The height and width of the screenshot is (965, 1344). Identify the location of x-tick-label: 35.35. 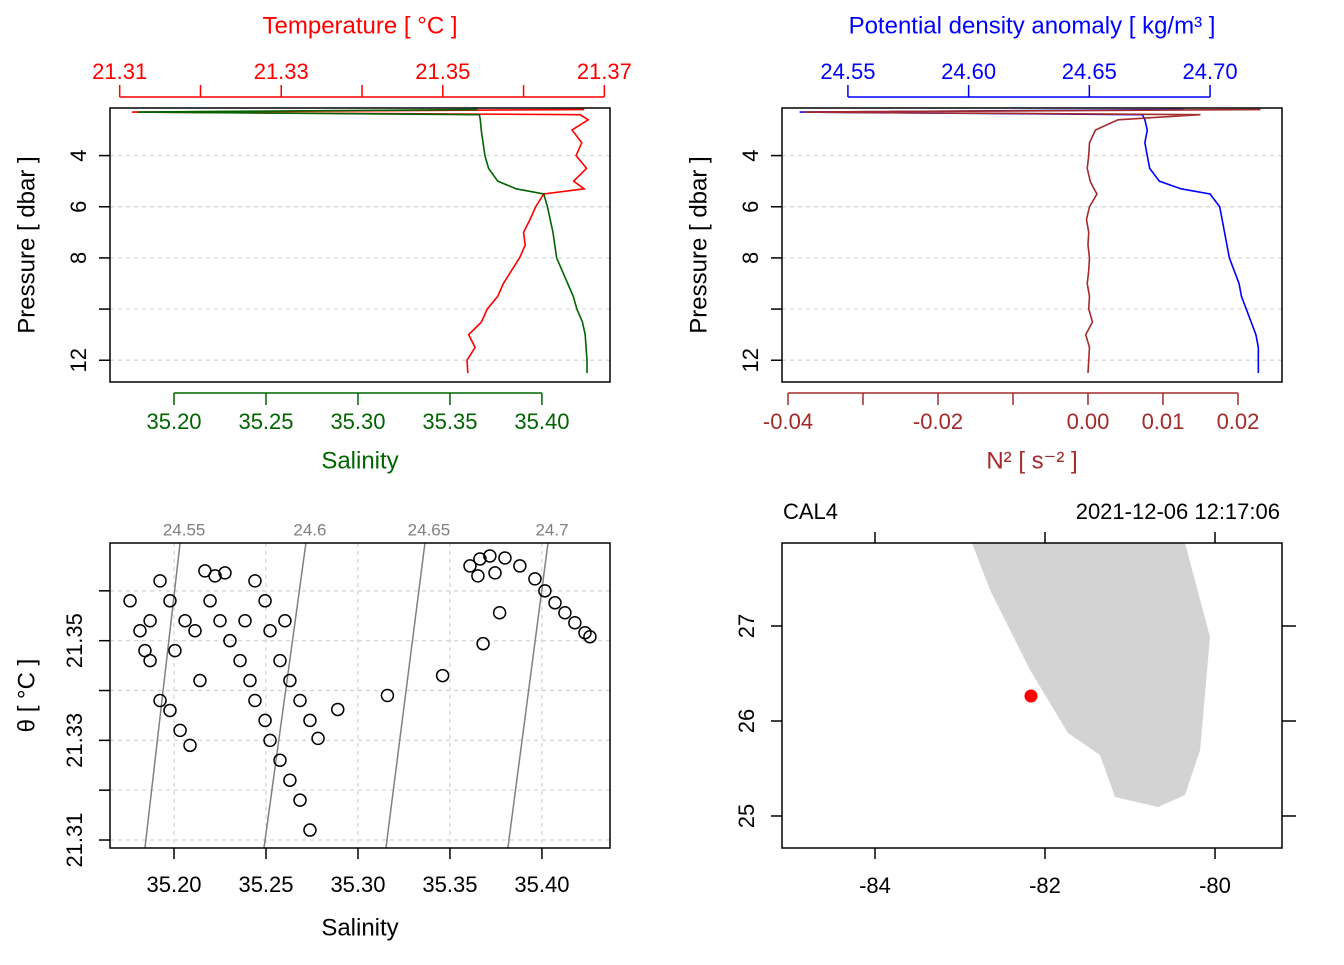
(449, 421).